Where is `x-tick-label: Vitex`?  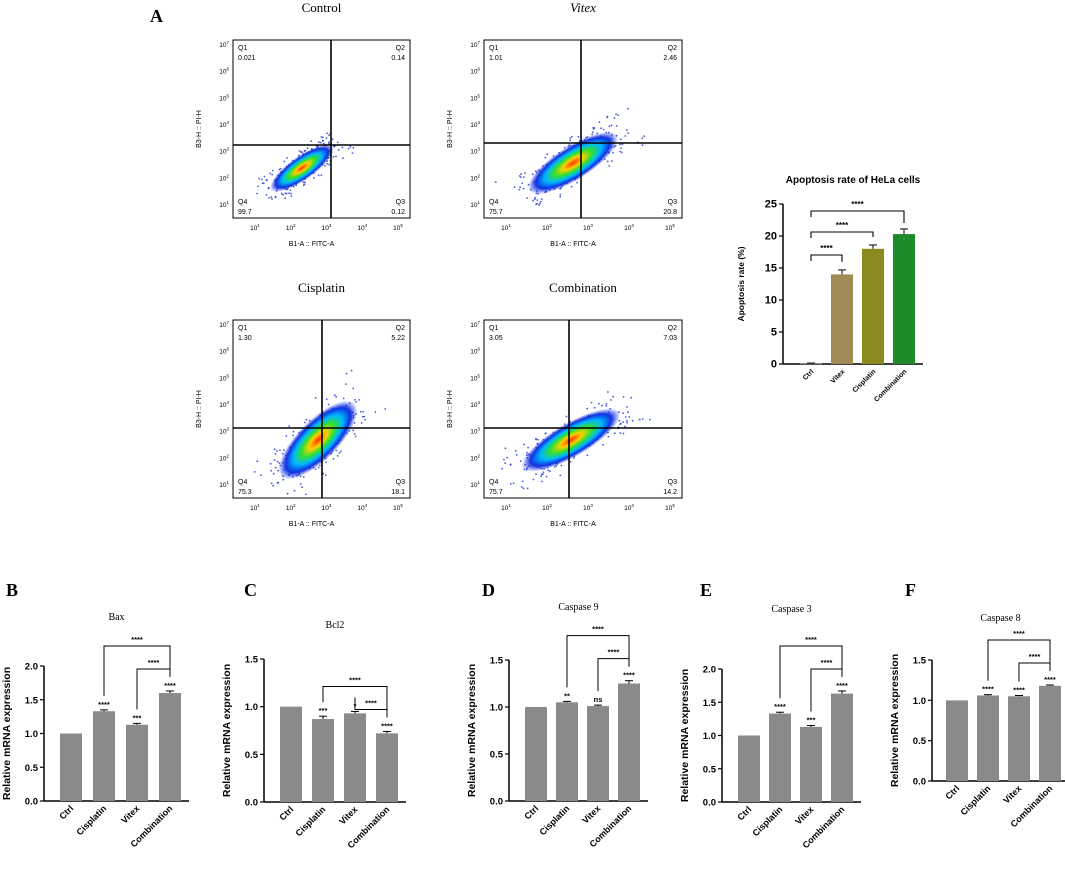
x-tick-label: Vitex is located at coordinates (838, 376).